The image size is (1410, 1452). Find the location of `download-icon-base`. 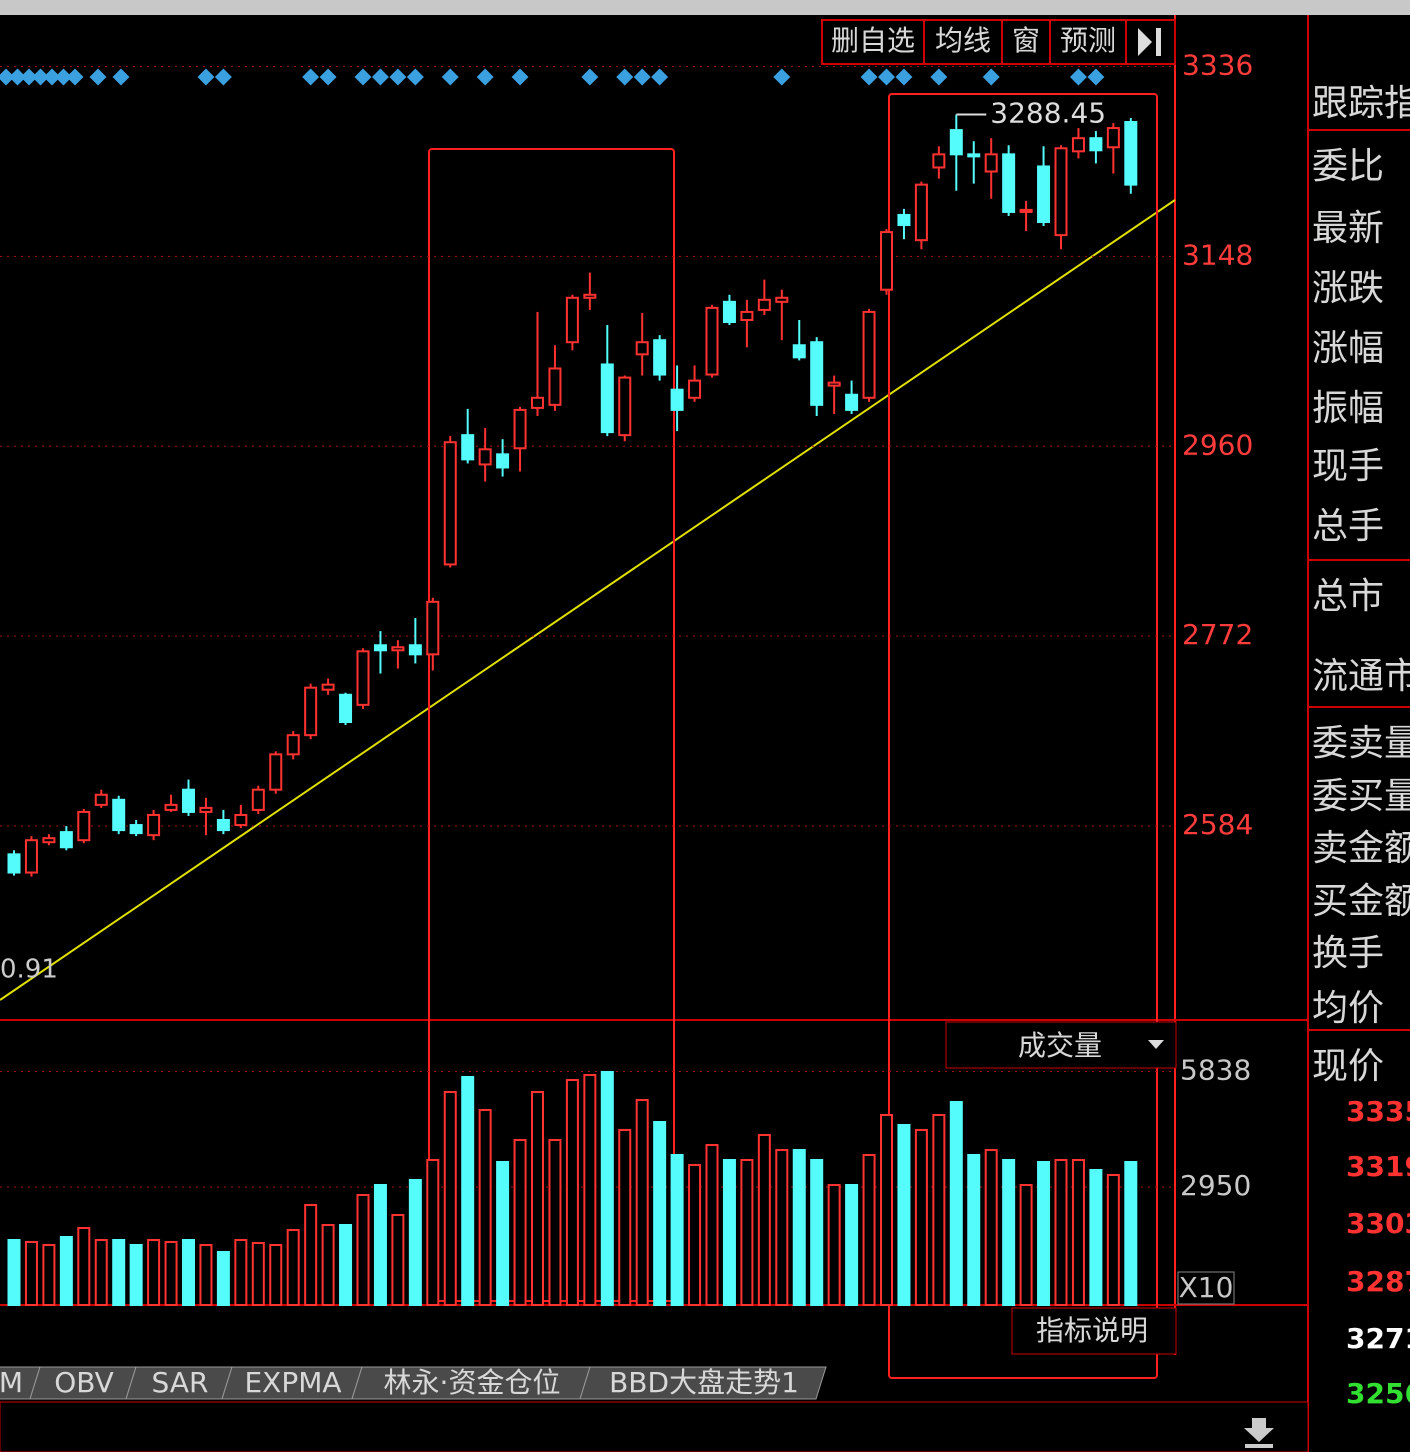

download-icon-base is located at coordinates (1259, 1446).